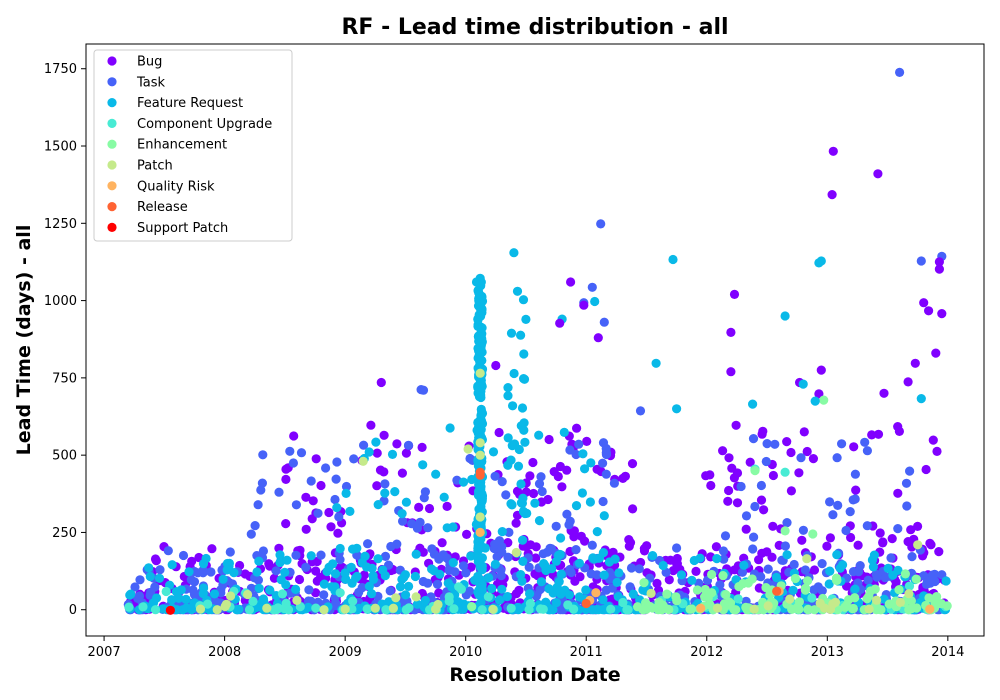  I want to click on y-tick-label: 1500, so click(60, 147).